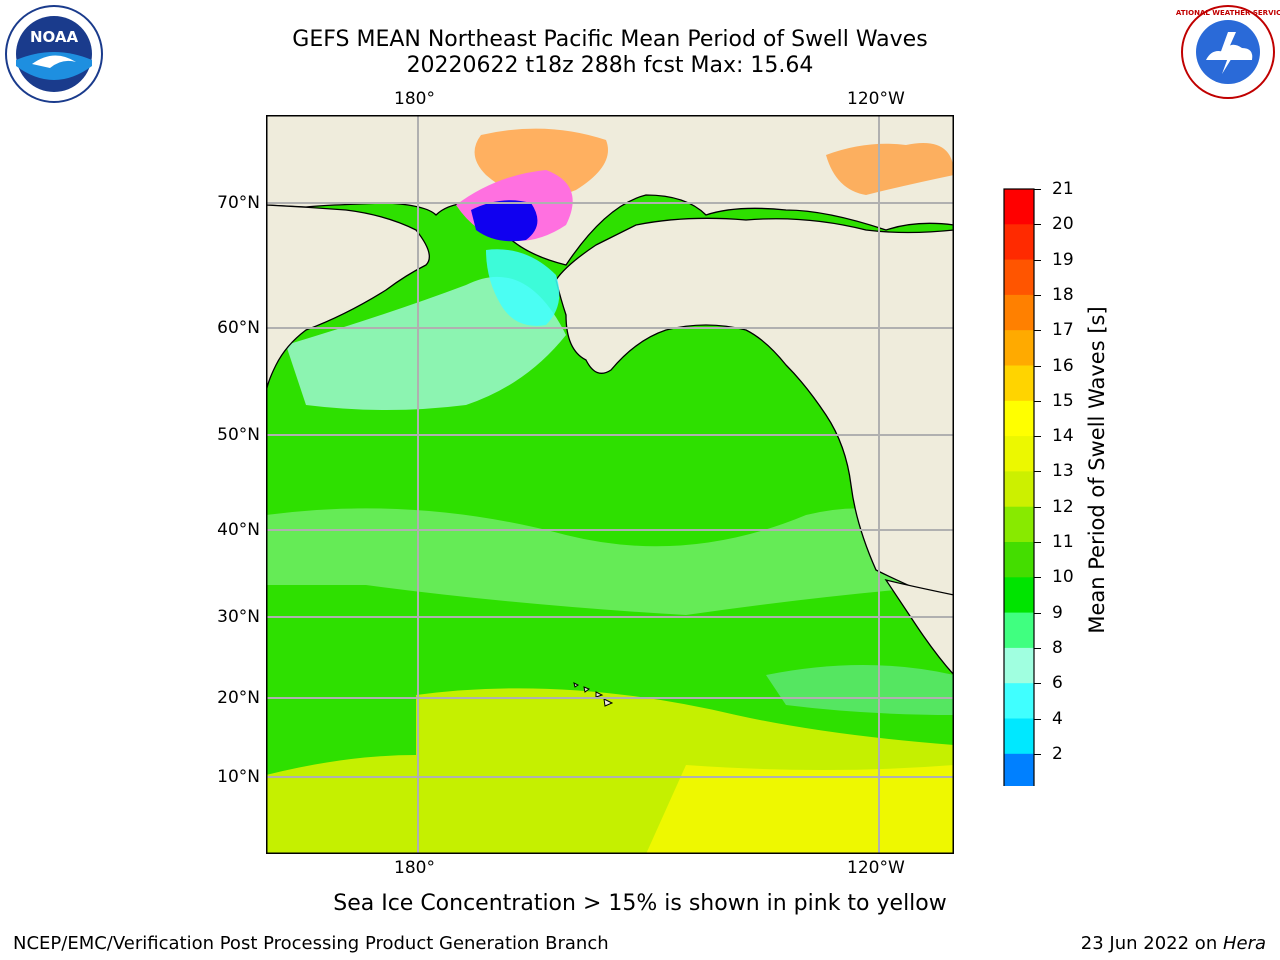  What do you see at coordinates (860, 690) in the screenshot?
I see `swell-patch-east` at bounding box center [860, 690].